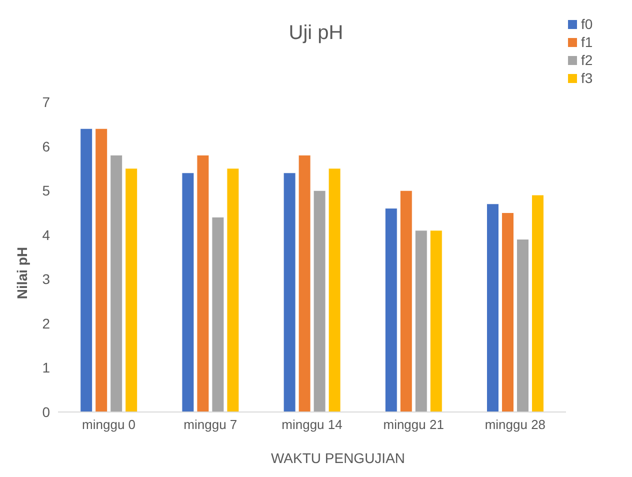 This screenshot has height=477, width=632. I want to click on x-tick-label: minggu 21, so click(413, 424).